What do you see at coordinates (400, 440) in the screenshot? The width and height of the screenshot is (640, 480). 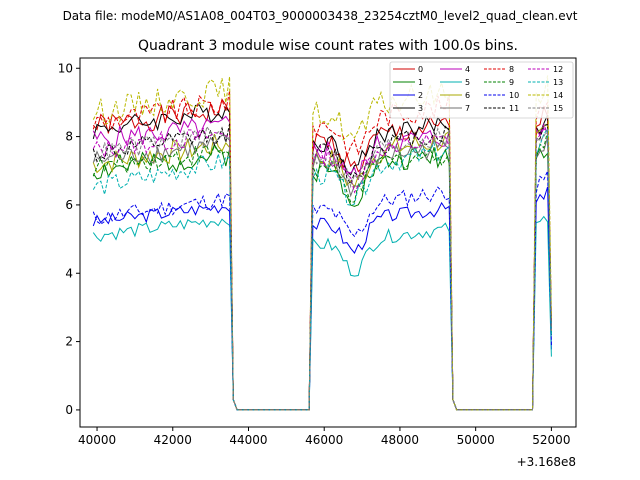 I see `x-tick-label: 48000` at bounding box center [400, 440].